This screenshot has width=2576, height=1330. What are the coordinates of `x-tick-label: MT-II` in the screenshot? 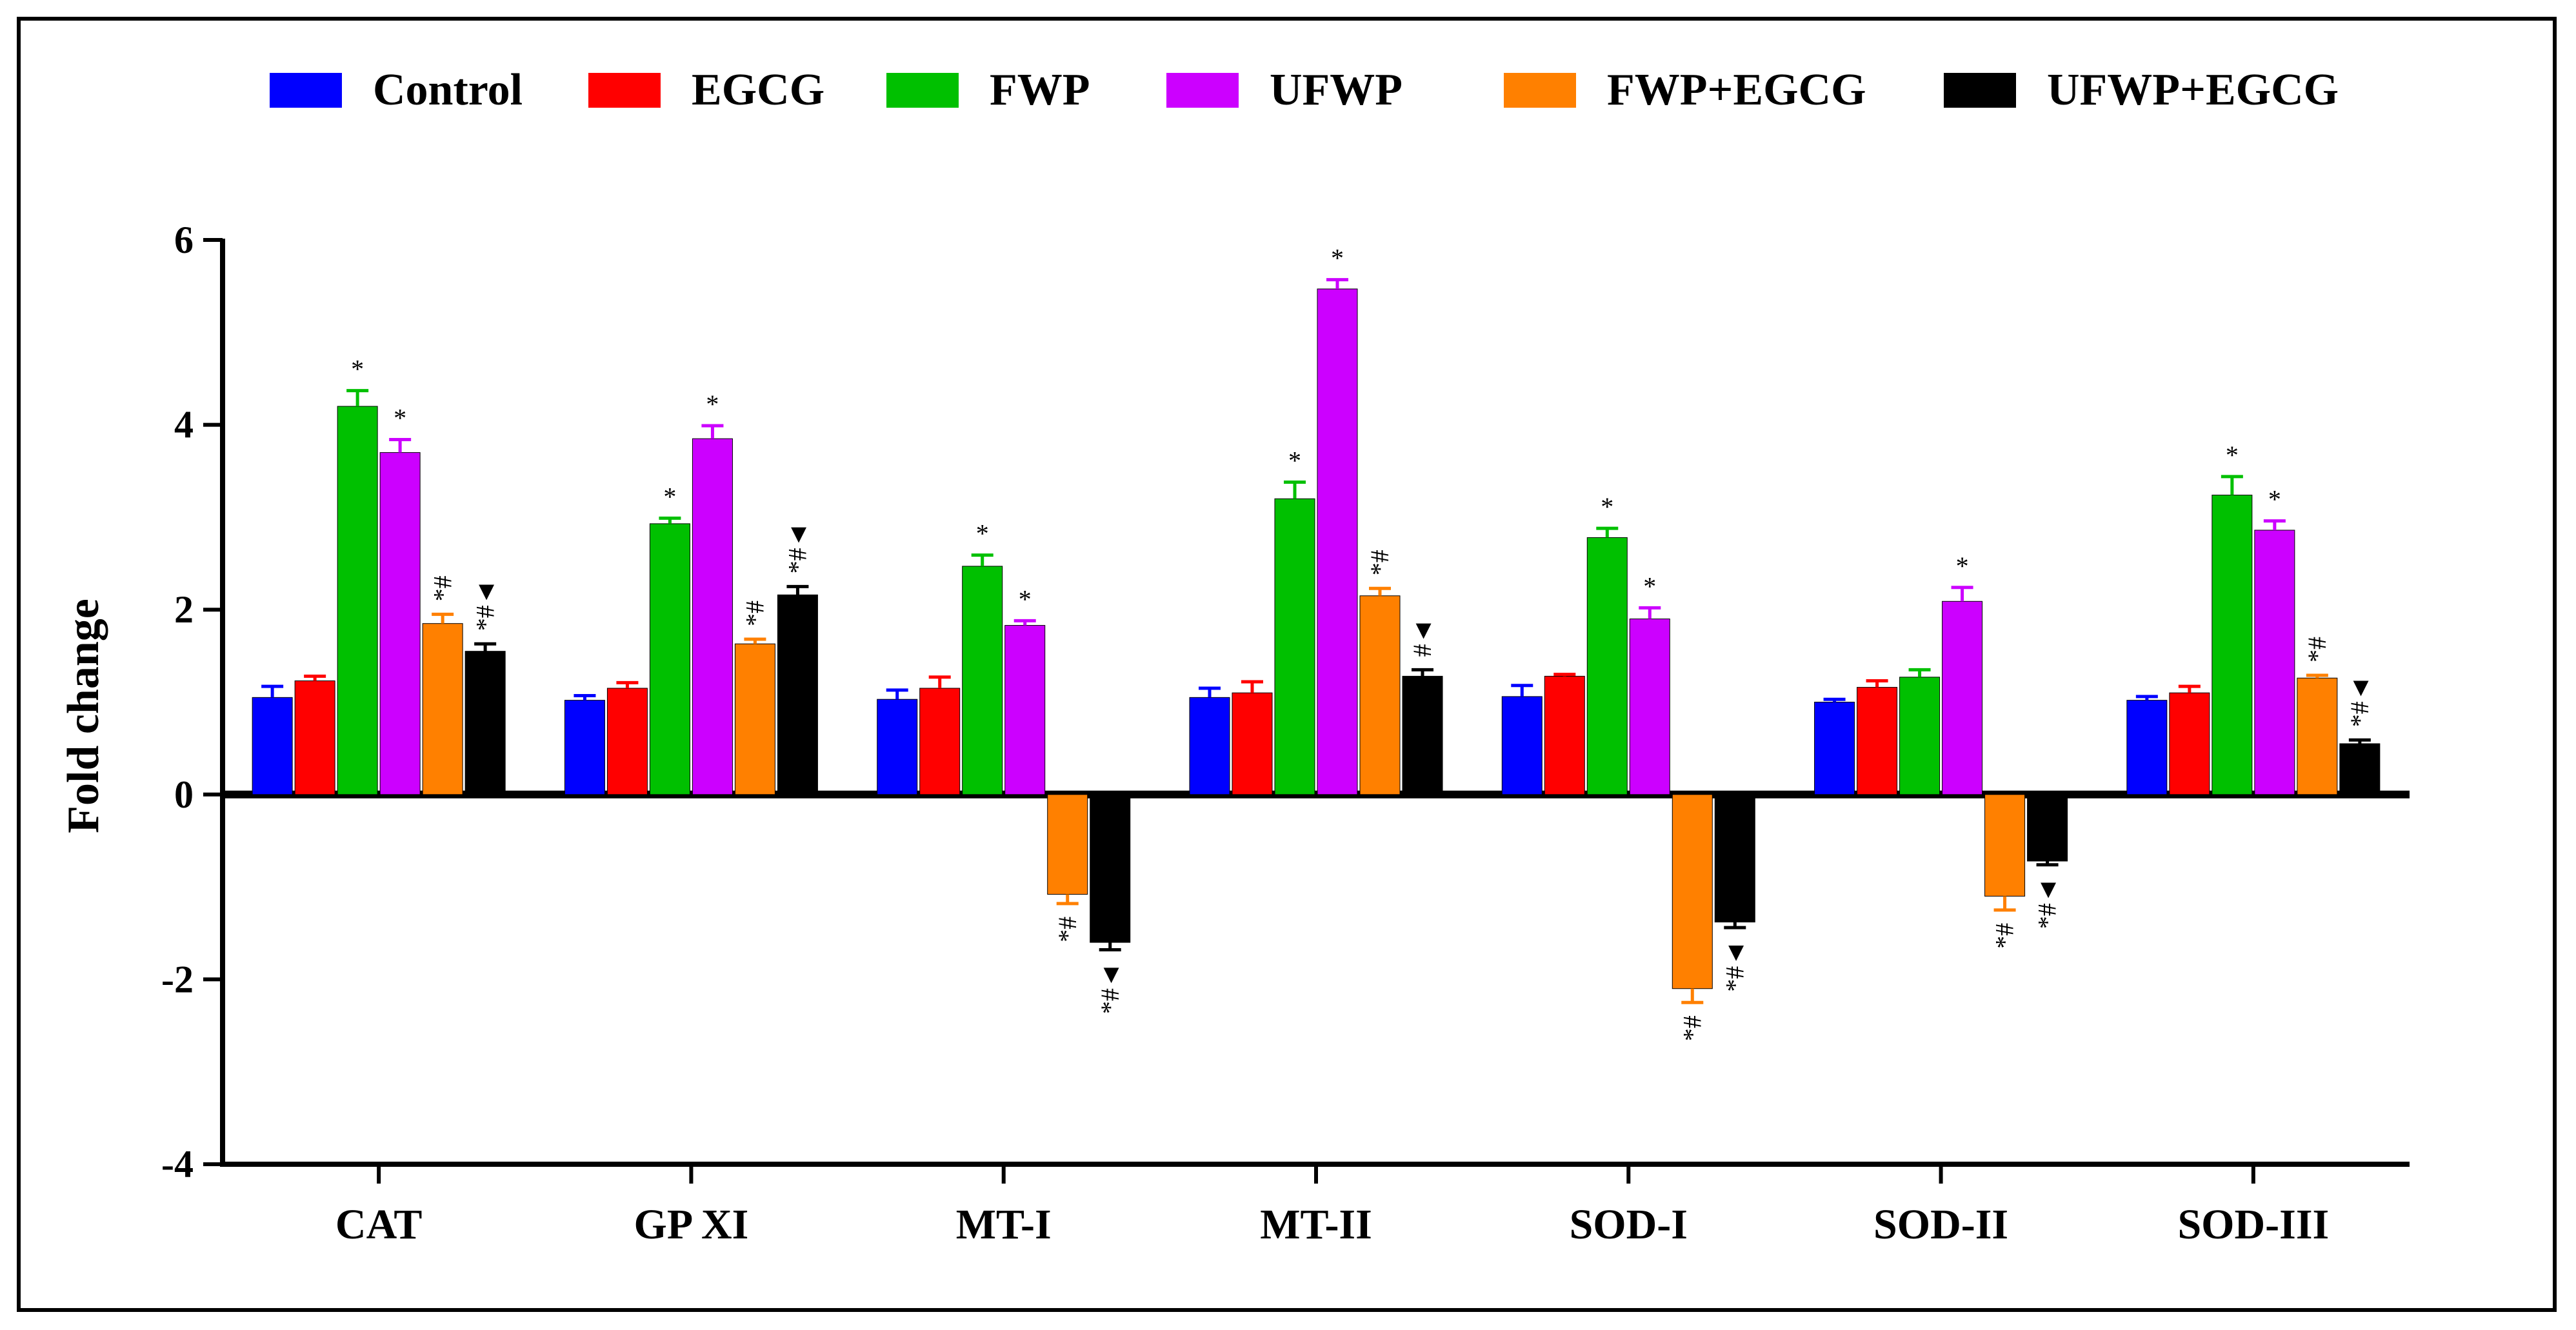 It's located at (1316, 1224).